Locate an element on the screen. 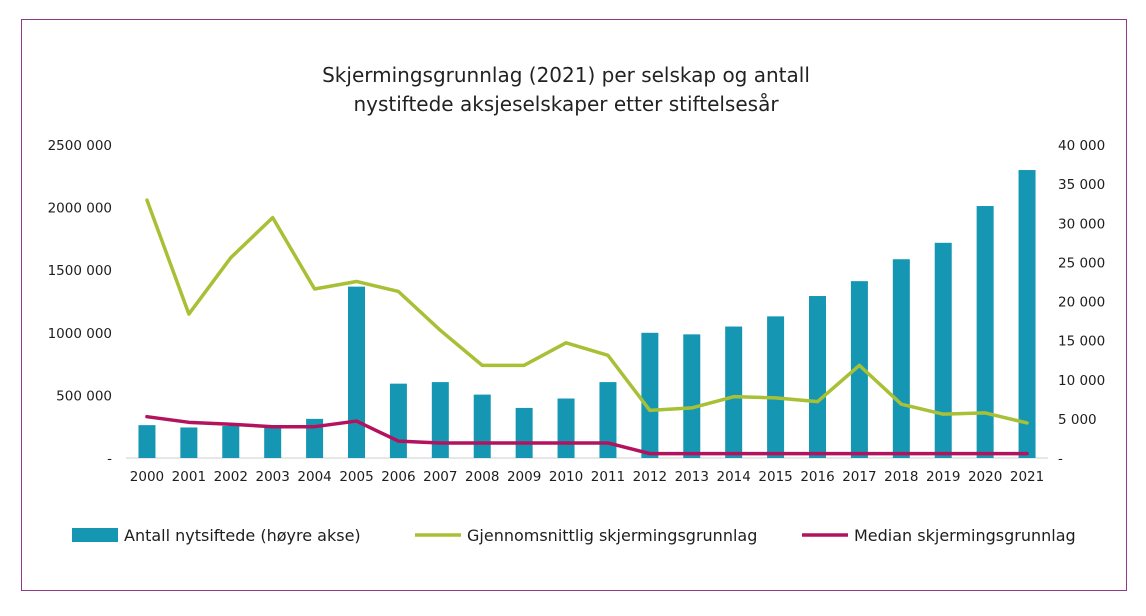 This screenshot has width=1146, height=616. x-axis-tick-label: 2021 is located at coordinates (1027, 477).